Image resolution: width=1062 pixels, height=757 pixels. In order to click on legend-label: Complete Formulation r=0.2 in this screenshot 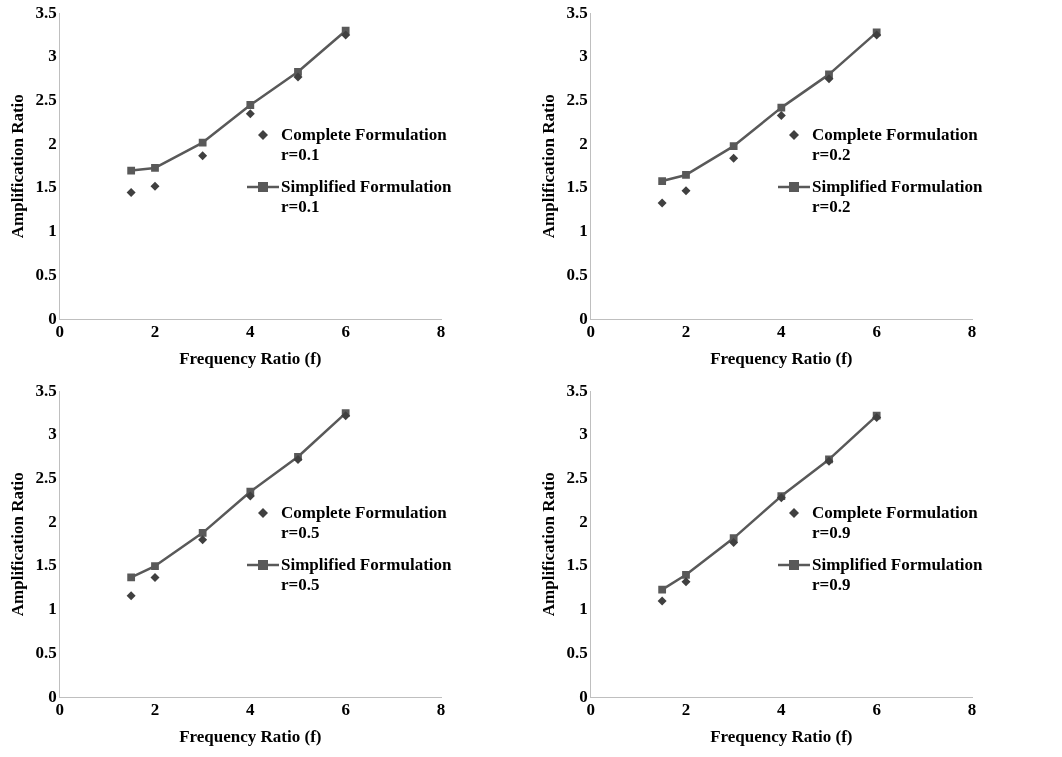, I will do `click(895, 145)`.